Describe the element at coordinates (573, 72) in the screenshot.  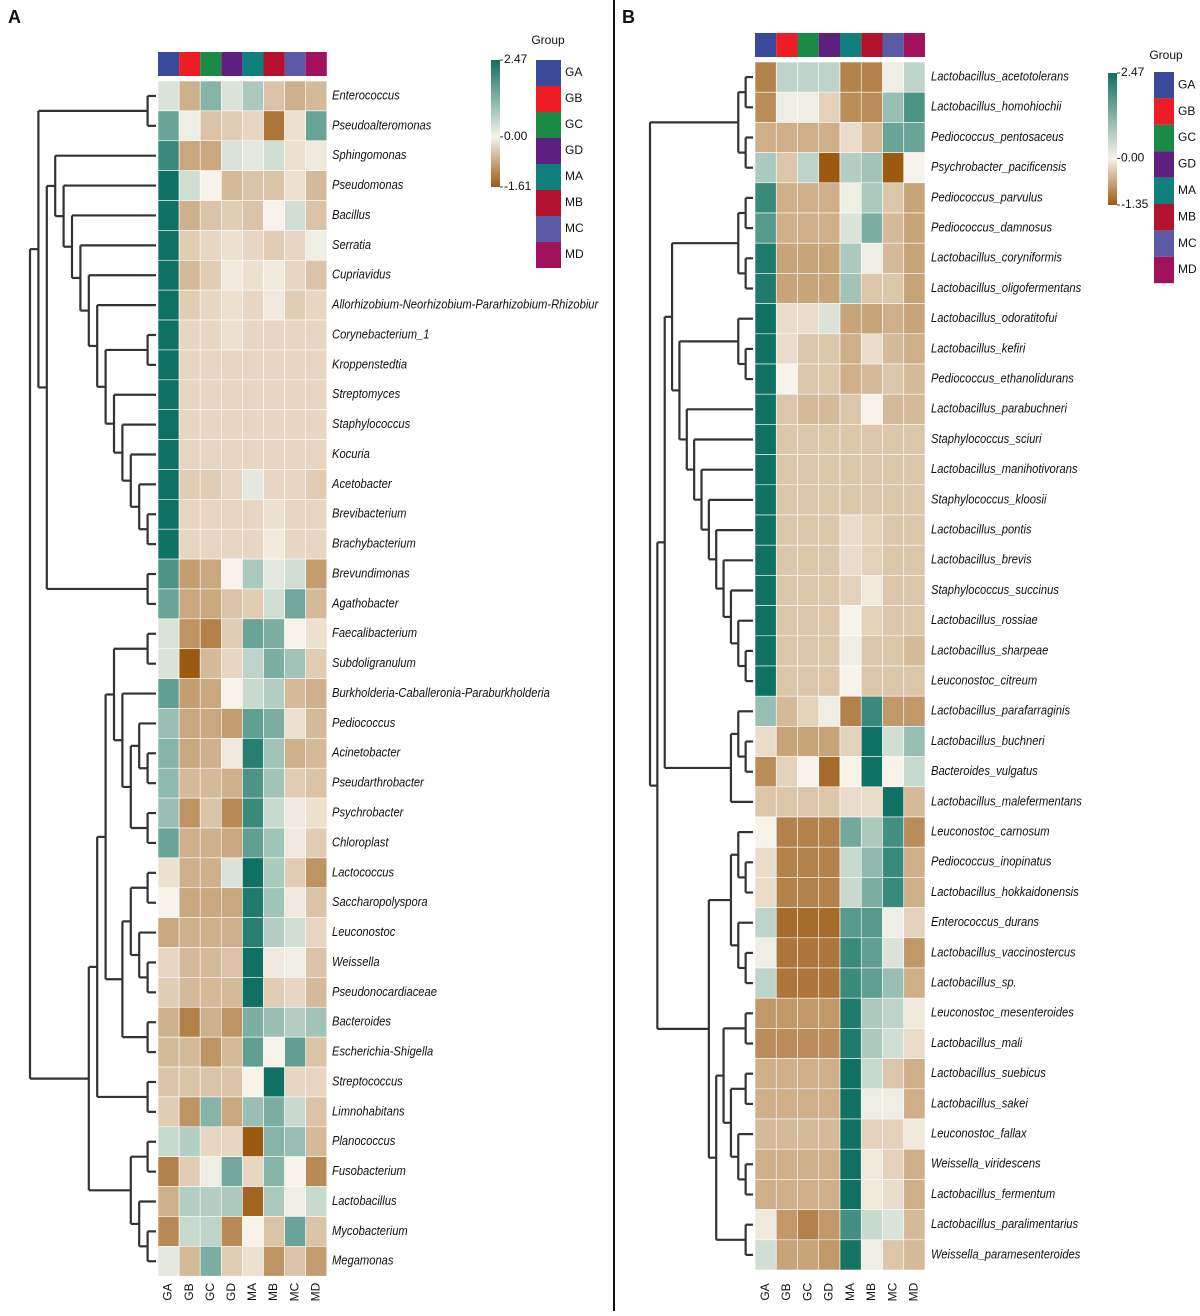
I see `legend-label: GA` at that location.